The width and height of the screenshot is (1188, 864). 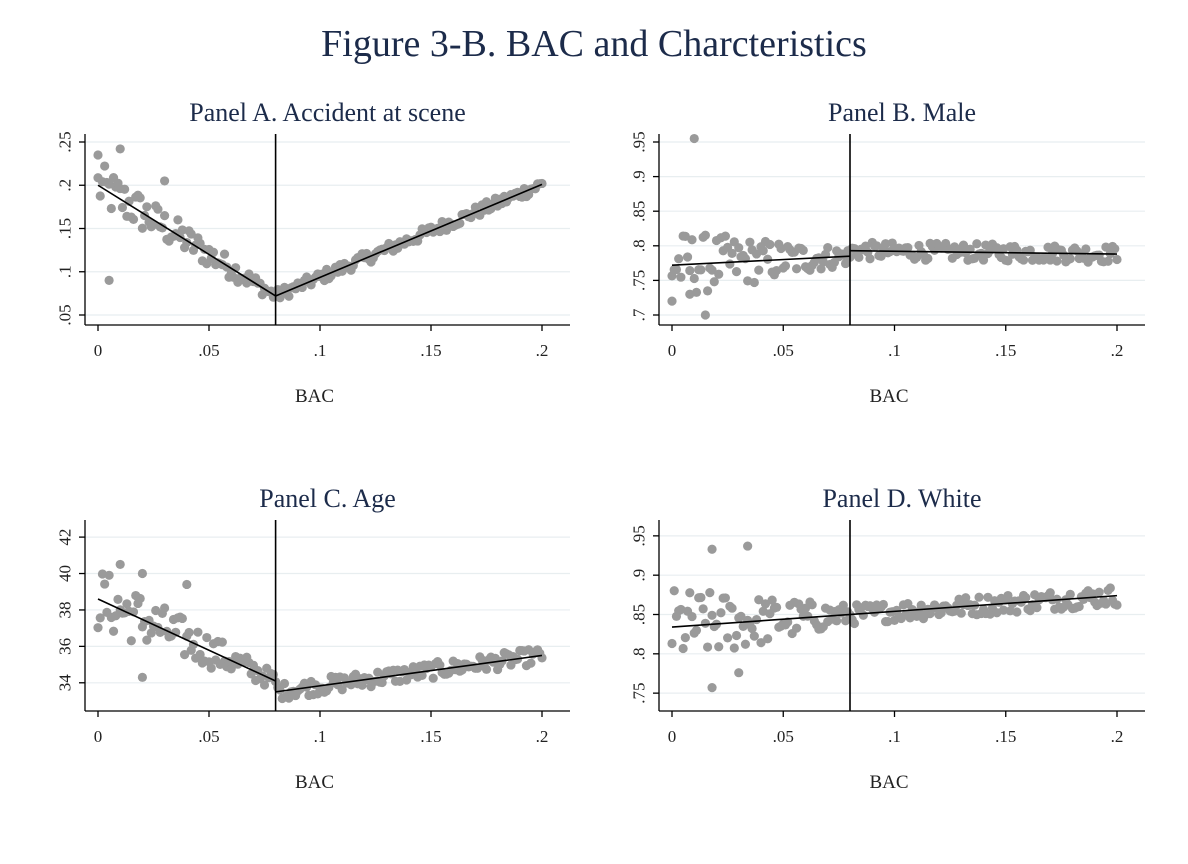 I want to click on y-tick-label: .9, so click(x=639, y=575).